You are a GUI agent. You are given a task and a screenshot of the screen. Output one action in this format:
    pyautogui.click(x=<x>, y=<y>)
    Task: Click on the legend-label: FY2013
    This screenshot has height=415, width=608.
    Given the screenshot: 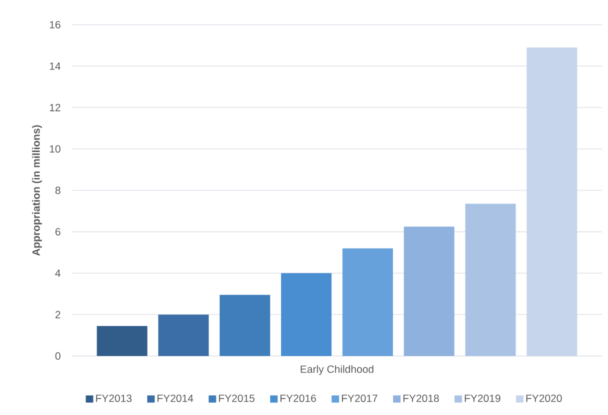 What is the action you would take?
    pyautogui.click(x=114, y=398)
    